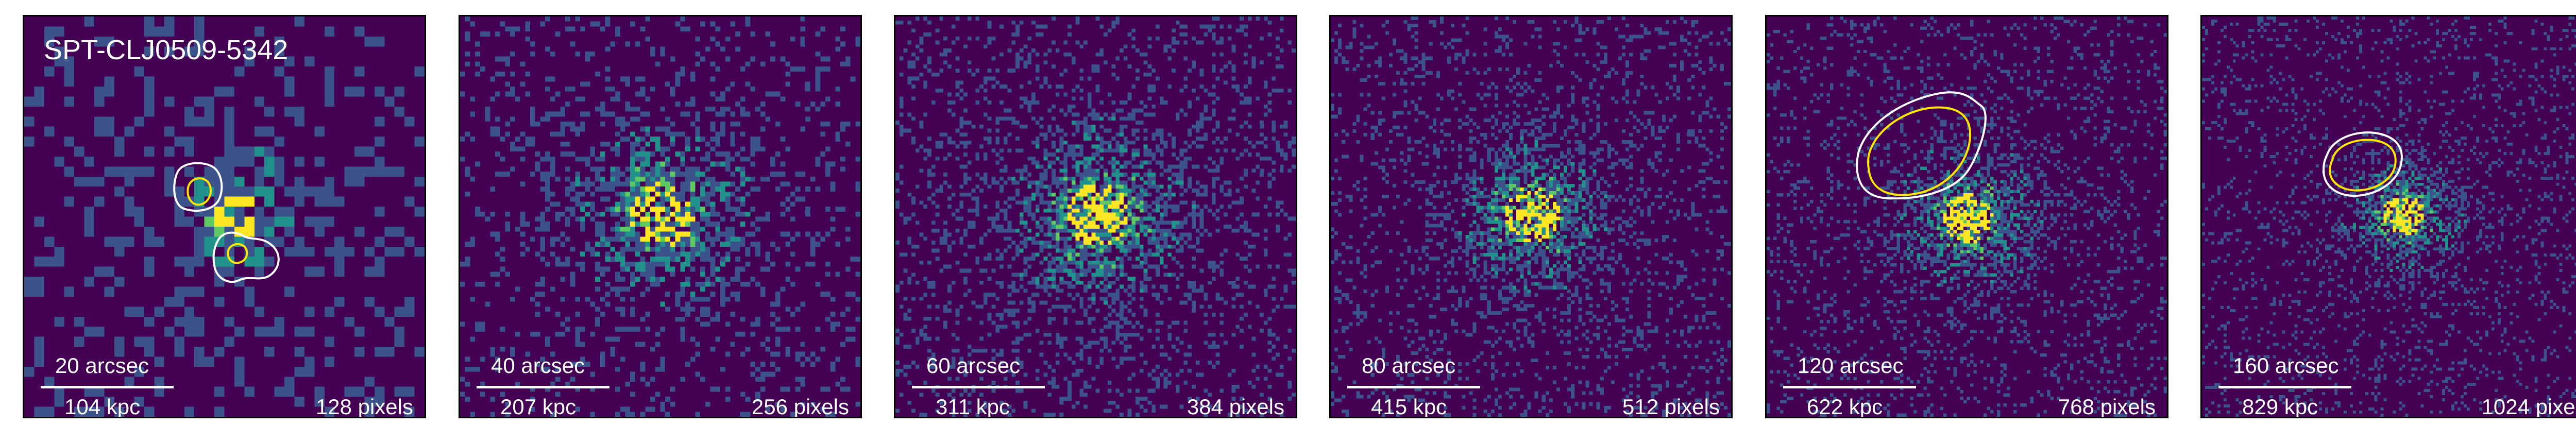 Image resolution: width=2576 pixels, height=442 pixels. I want to click on pixel-count-label: 128 pixels, so click(364, 406).